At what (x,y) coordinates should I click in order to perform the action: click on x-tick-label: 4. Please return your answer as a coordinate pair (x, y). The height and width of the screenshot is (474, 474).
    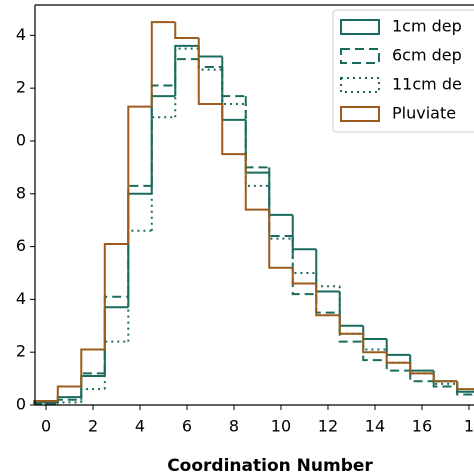
    Looking at the image, I should click on (140, 426).